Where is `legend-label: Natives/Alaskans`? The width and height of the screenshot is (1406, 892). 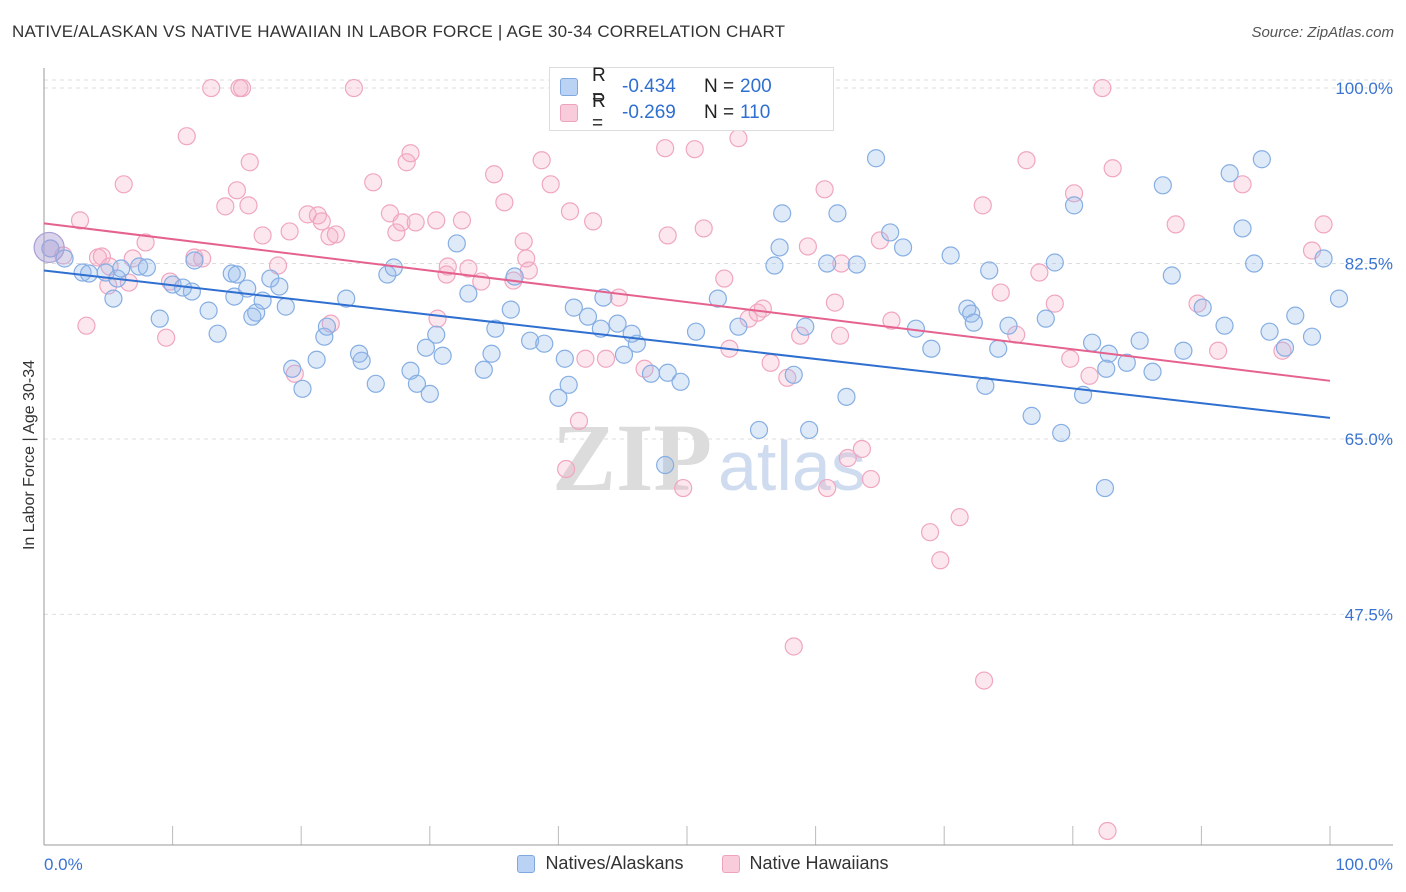 legend-label: Natives/Alaskans is located at coordinates (614, 863).